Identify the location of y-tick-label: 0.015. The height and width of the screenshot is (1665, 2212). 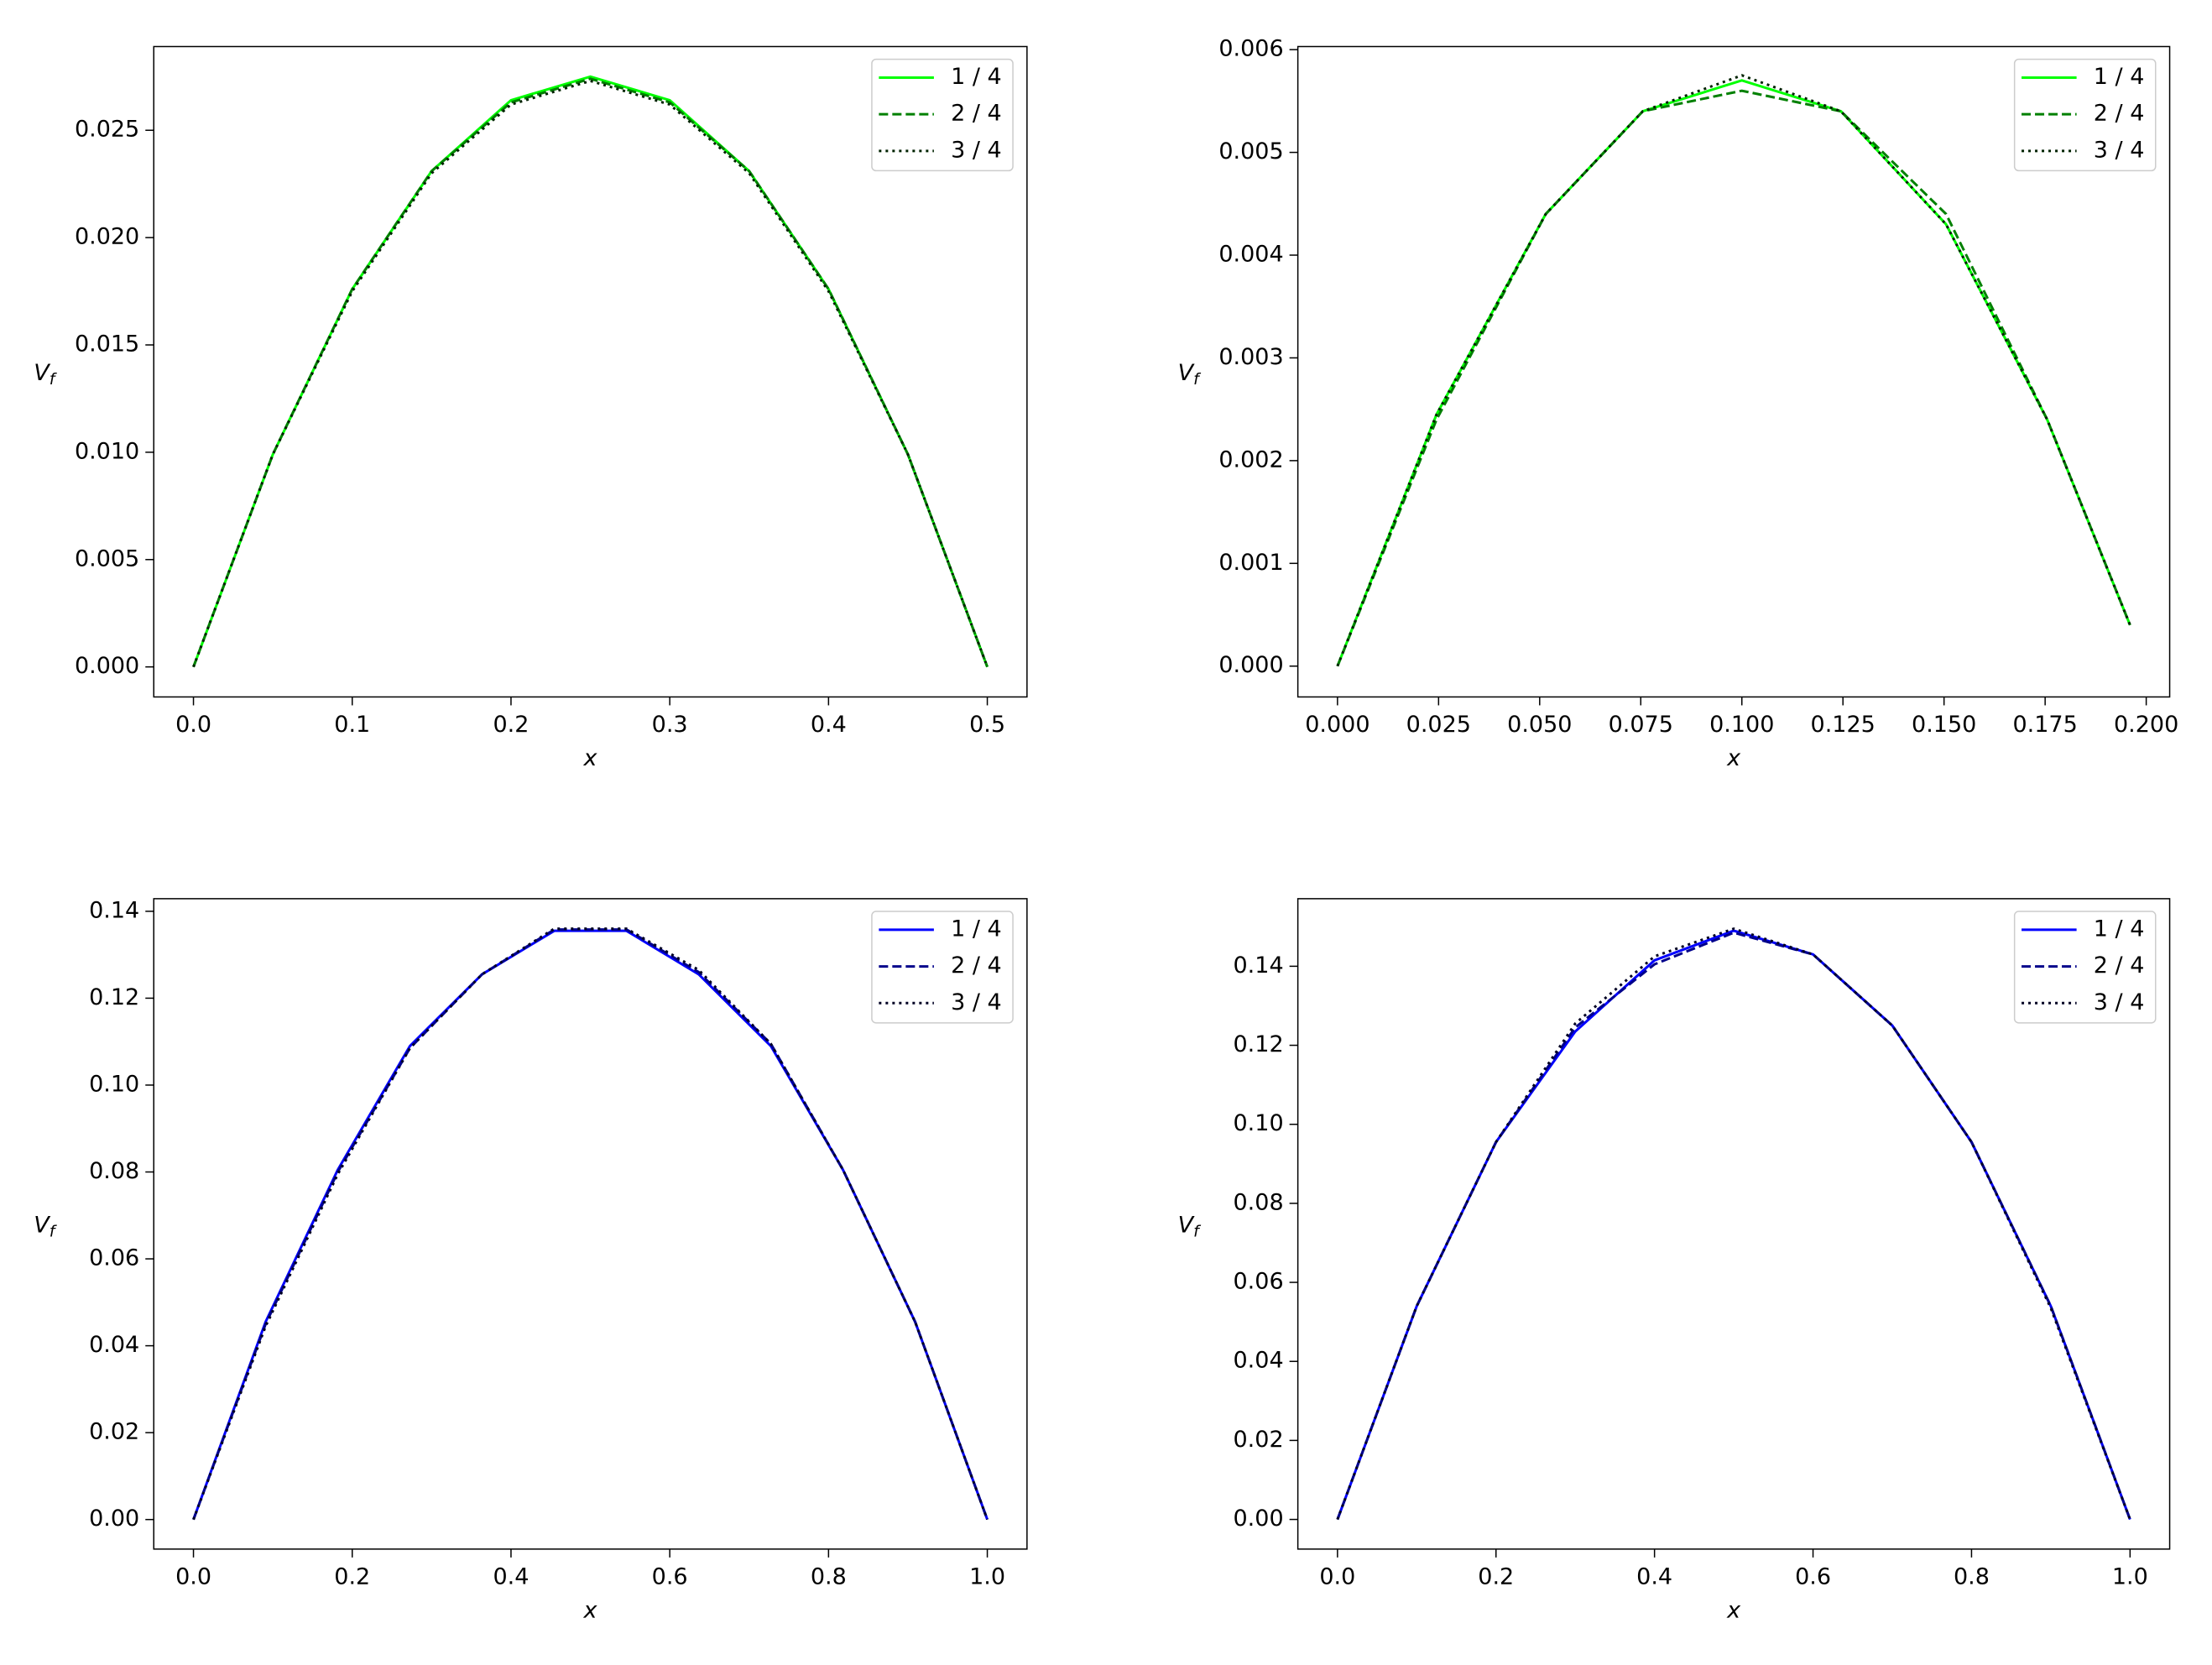
(107, 344).